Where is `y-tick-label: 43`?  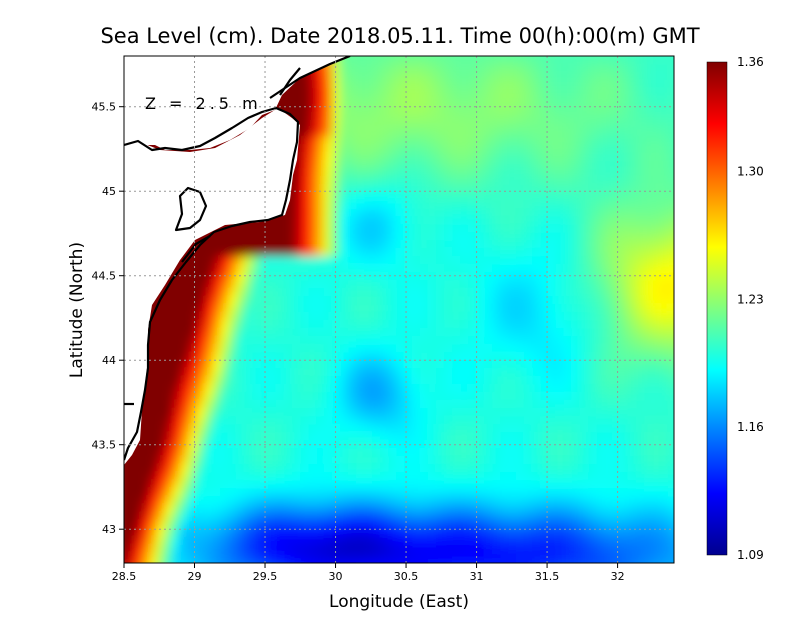 y-tick-label: 43 is located at coordinates (109, 529).